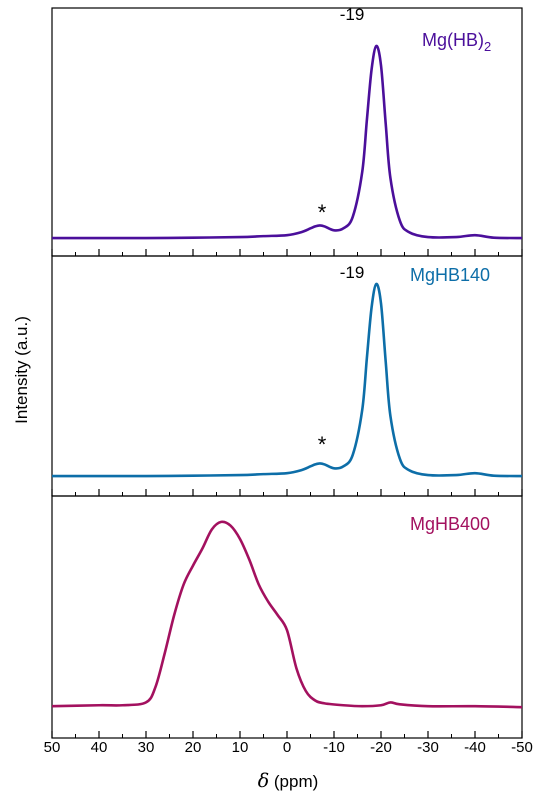 The height and width of the screenshot is (800, 540). Describe the element at coordinates (475, 747) in the screenshot. I see `x-tick-label: -40` at that location.